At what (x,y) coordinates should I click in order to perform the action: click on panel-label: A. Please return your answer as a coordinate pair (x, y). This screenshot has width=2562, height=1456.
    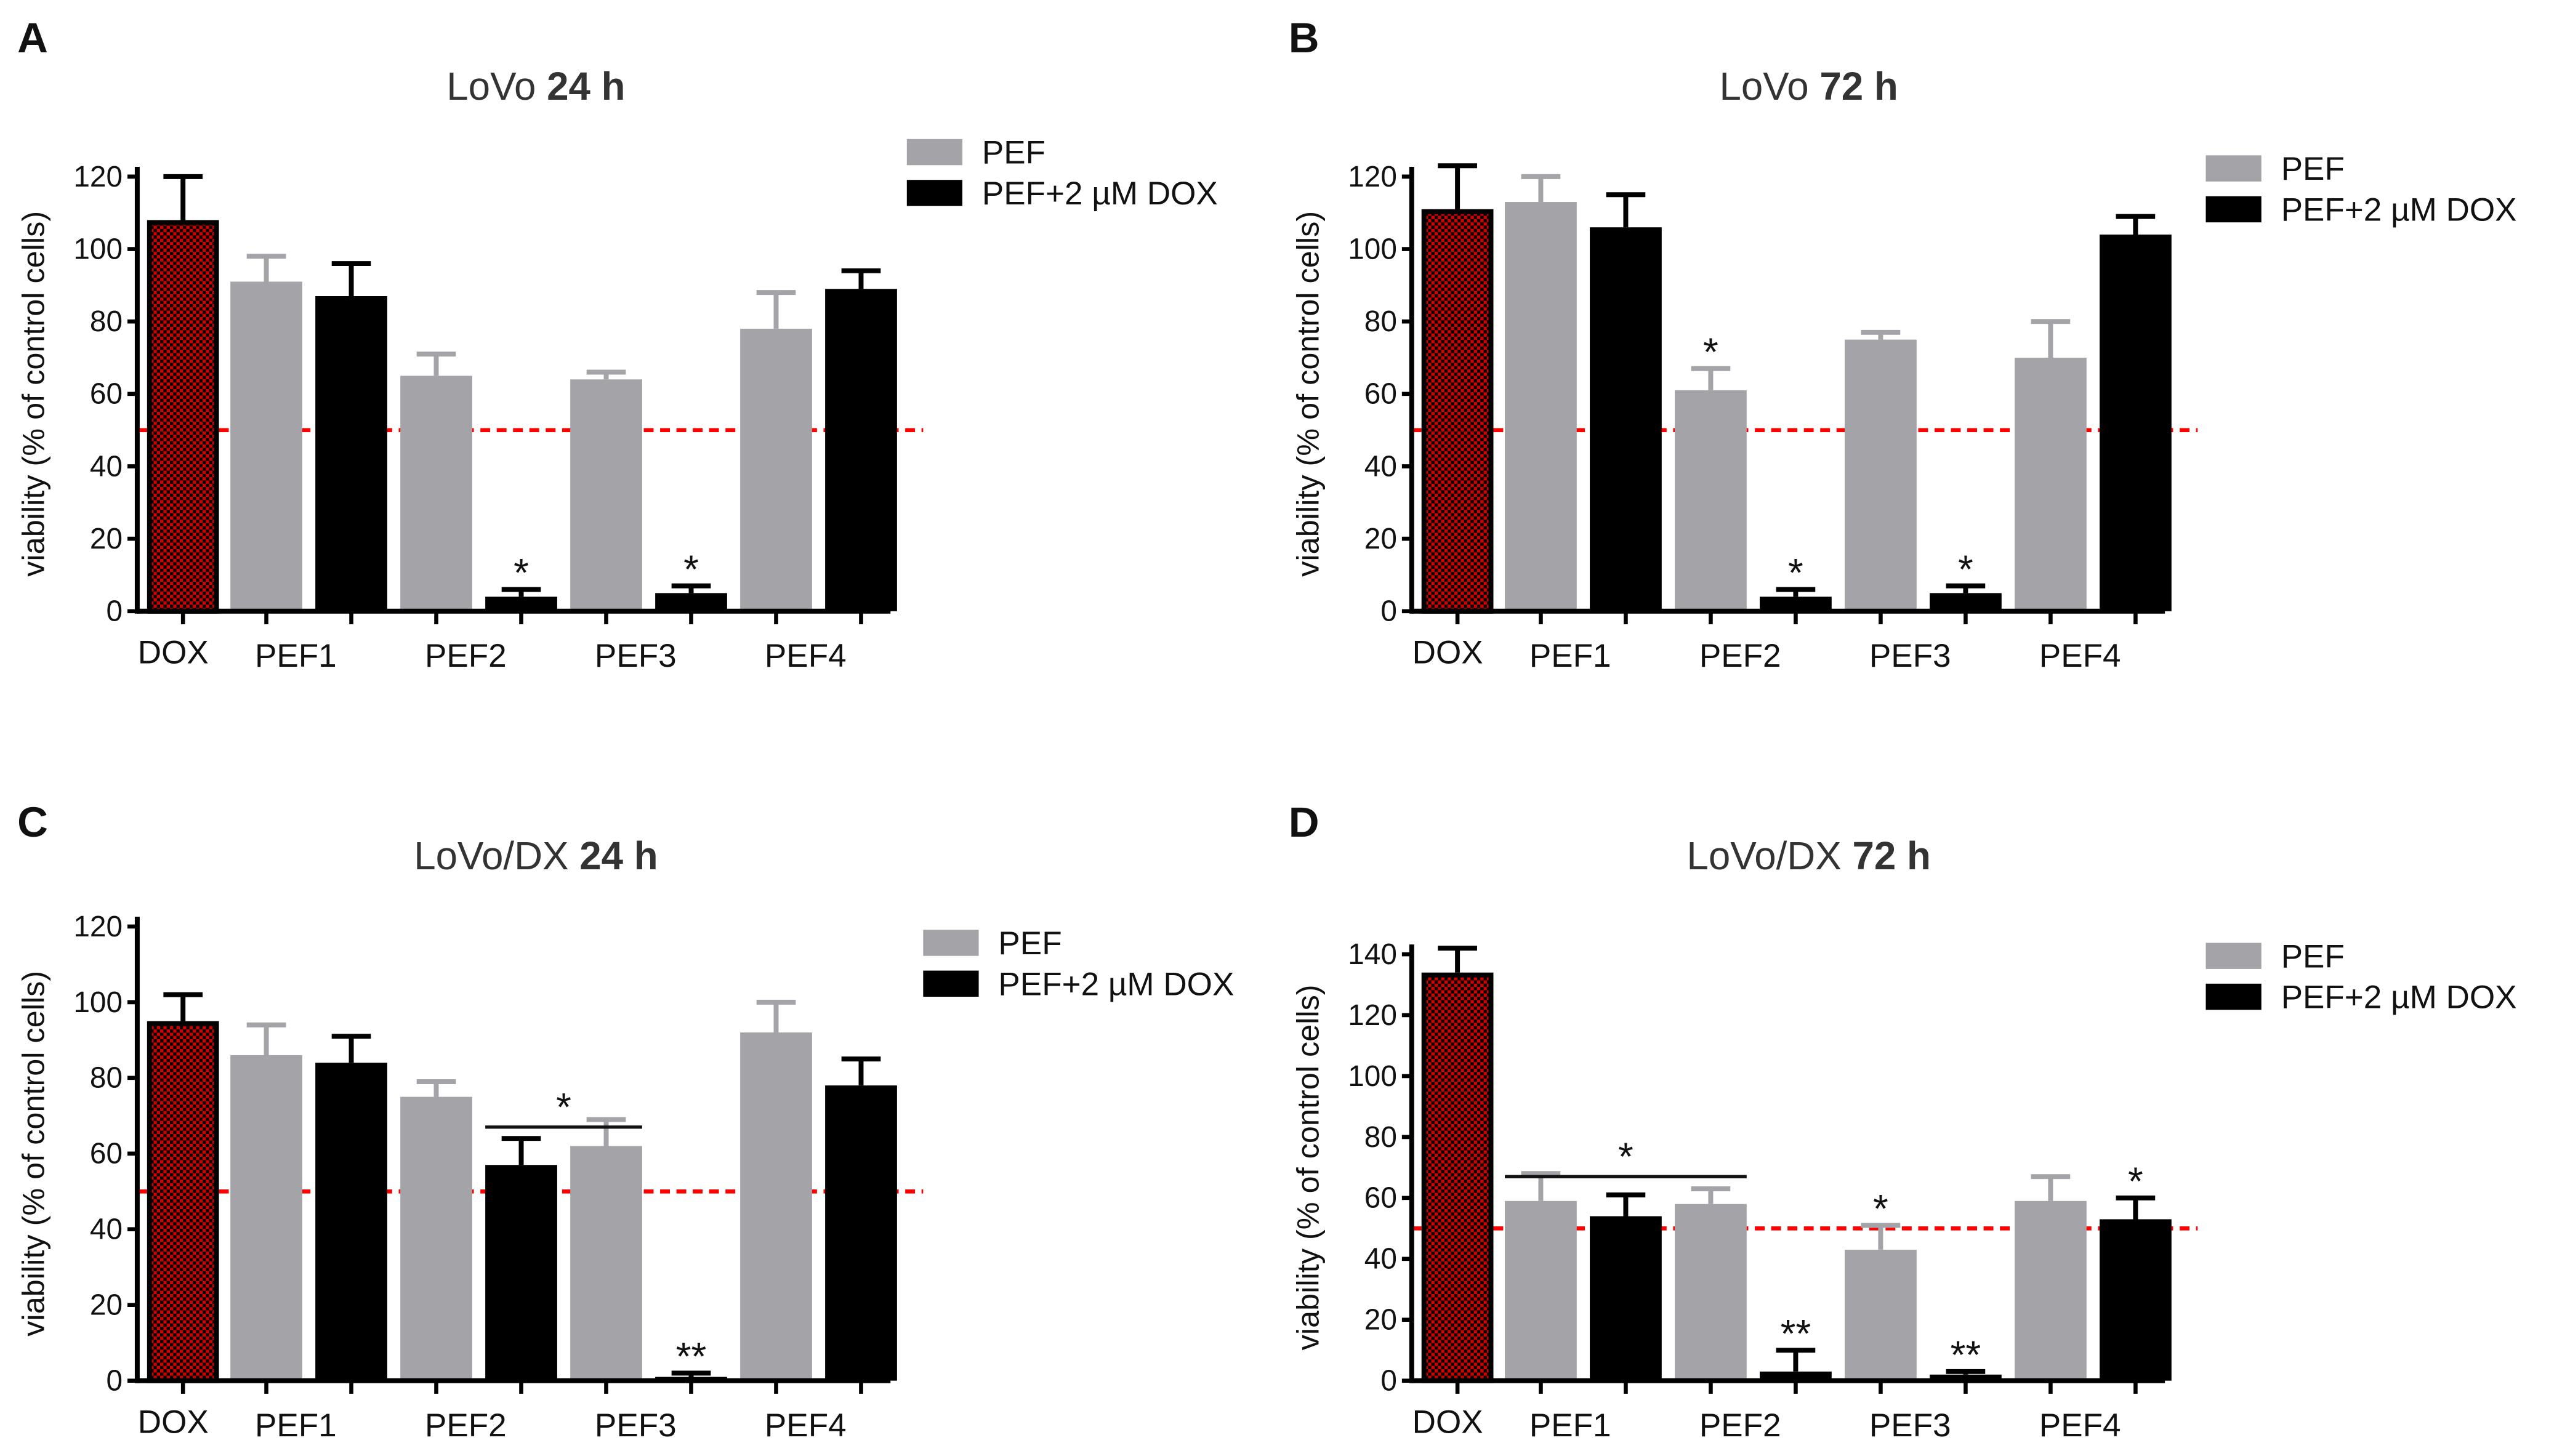
    Looking at the image, I should click on (32, 38).